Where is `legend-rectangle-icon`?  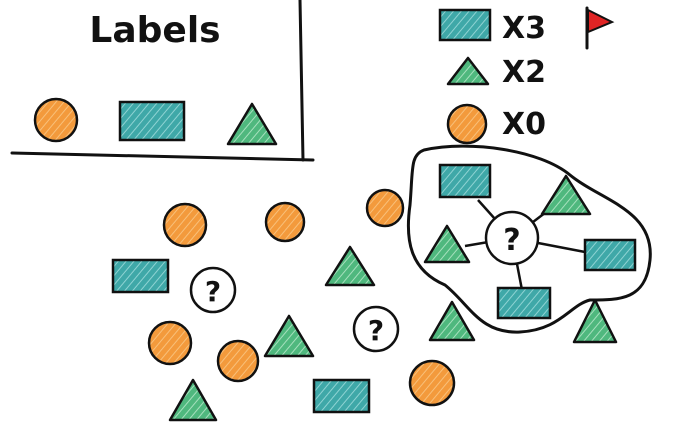
legend-rectangle-icon is located at coordinates (465, 25).